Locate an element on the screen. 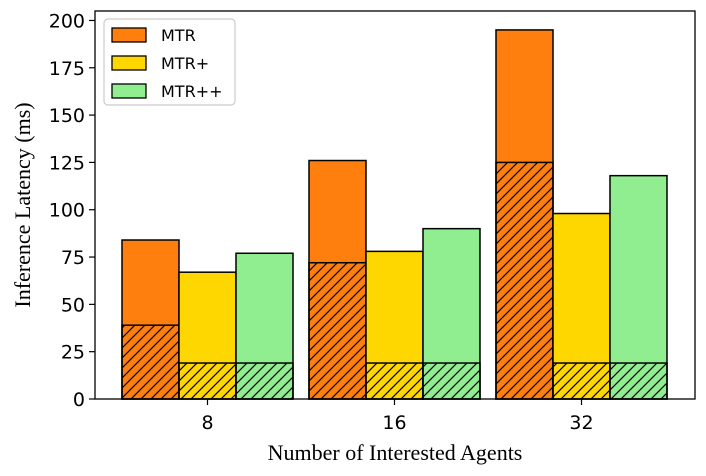 The width and height of the screenshot is (706, 476). y-axis: 0 25 50 75 100 125 150 175 200 is located at coordinates (72, 210).